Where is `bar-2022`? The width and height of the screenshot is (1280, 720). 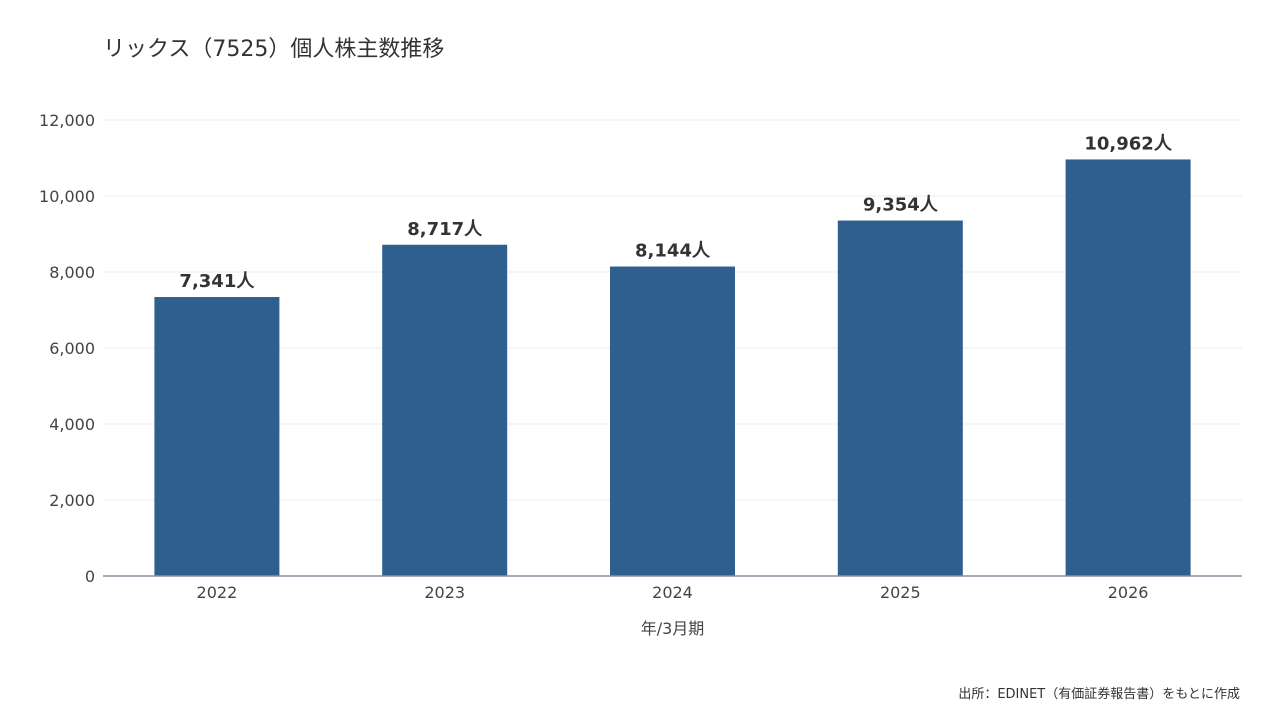 bar-2022 is located at coordinates (217, 436).